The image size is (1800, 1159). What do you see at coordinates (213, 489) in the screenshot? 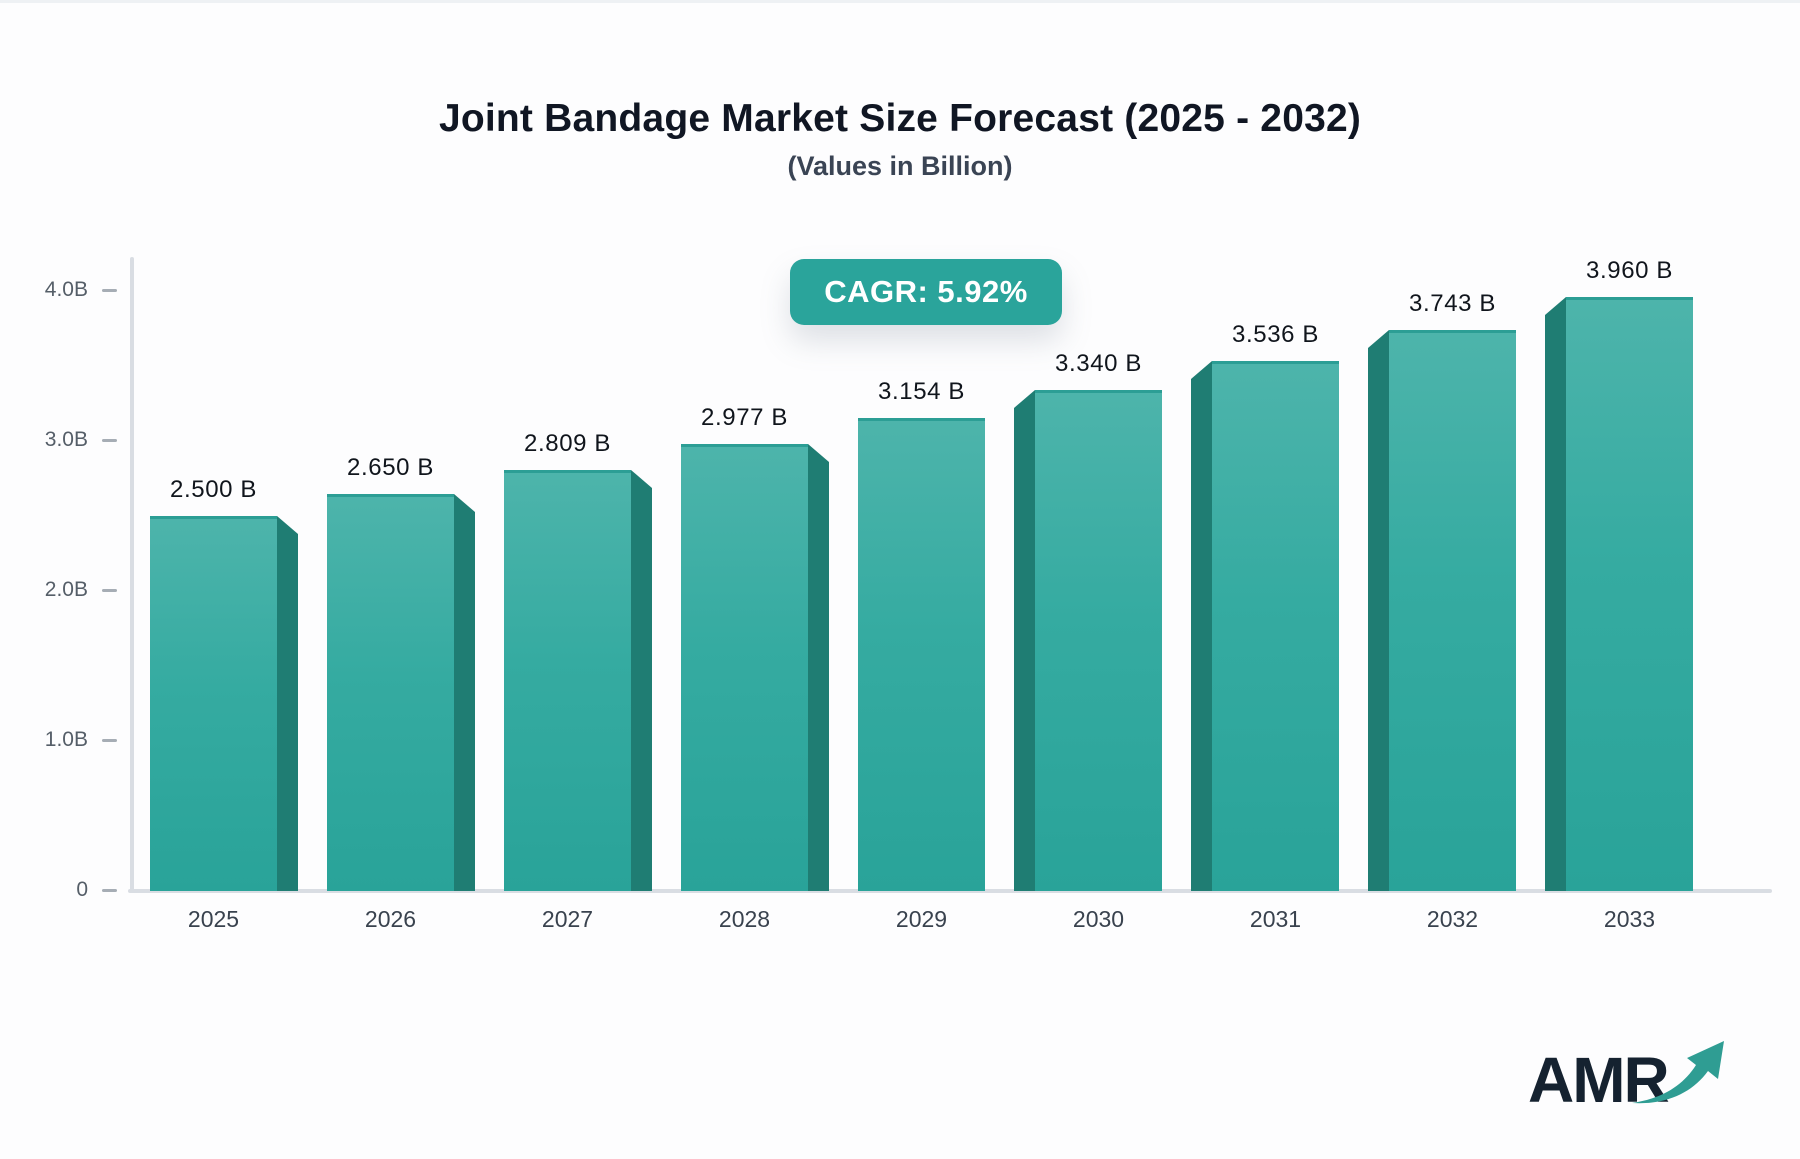
I see `bar-value-label: 2.500 B` at bounding box center [213, 489].